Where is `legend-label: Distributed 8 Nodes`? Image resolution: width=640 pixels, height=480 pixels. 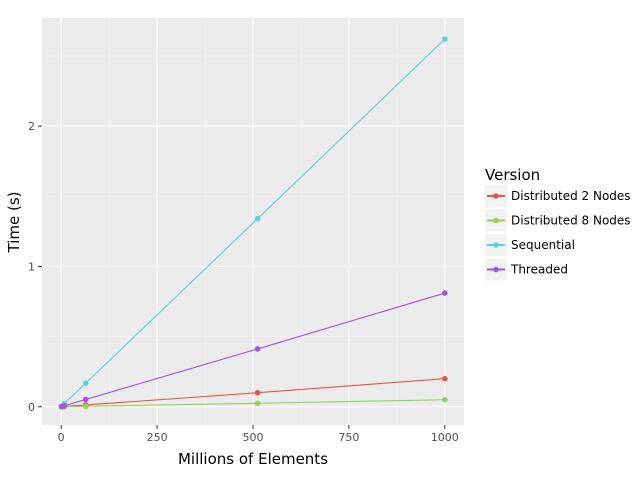 legend-label: Distributed 8 Nodes is located at coordinates (571, 221).